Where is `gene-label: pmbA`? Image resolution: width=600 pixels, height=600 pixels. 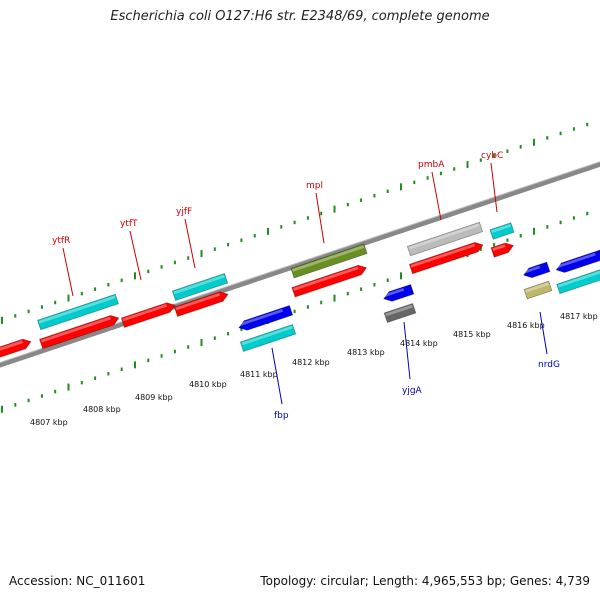
gene-label: pmbA is located at coordinates (431, 190).